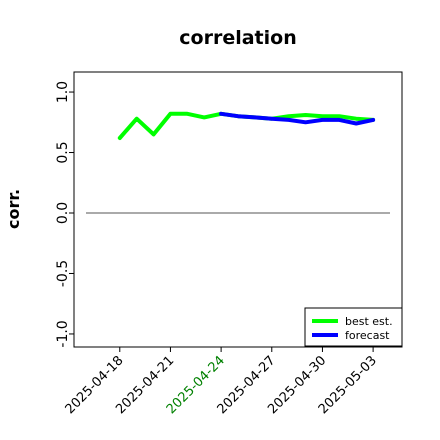 Image resolution: width=440 pixels, height=440 pixels. I want to click on series-line-forecast, so click(297, 118).